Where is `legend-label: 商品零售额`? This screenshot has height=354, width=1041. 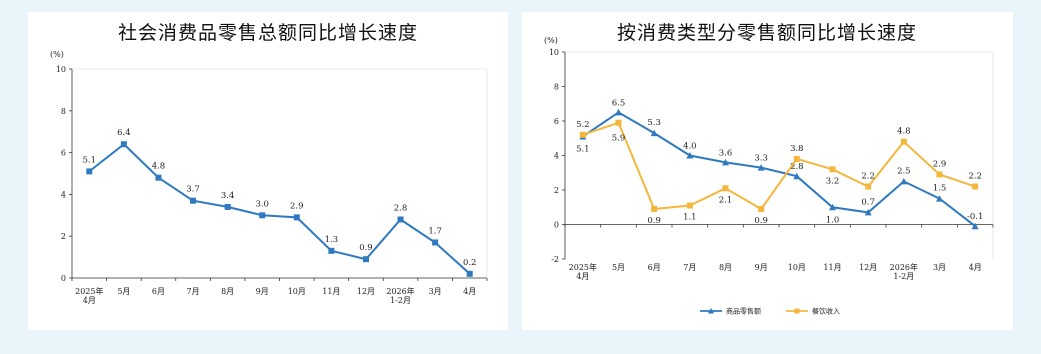 legend-label: 商品零售额 is located at coordinates (743, 311).